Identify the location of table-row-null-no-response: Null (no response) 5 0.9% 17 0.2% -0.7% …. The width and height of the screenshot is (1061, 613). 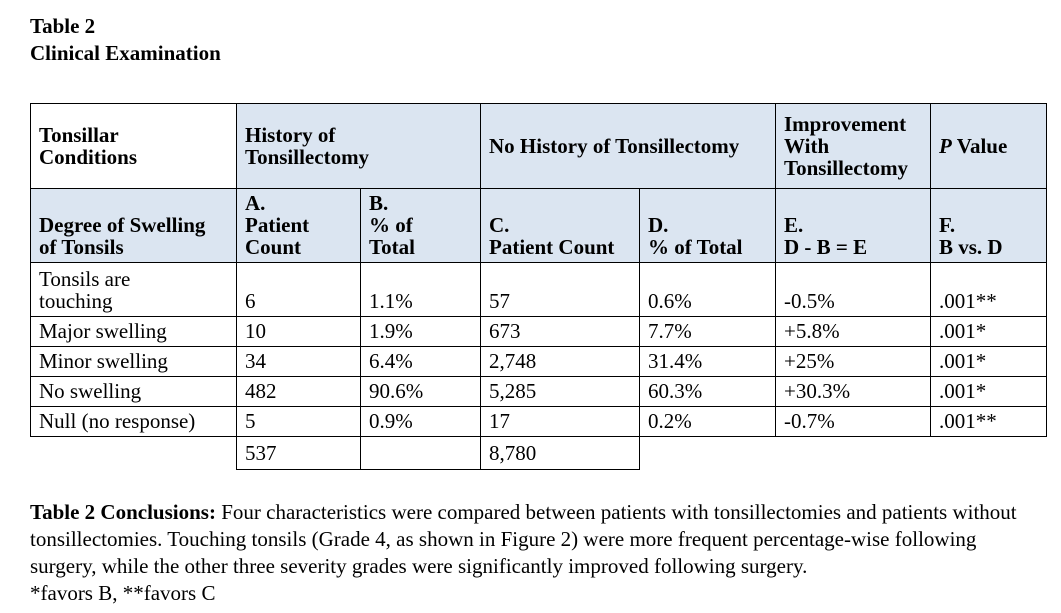
(538, 421).